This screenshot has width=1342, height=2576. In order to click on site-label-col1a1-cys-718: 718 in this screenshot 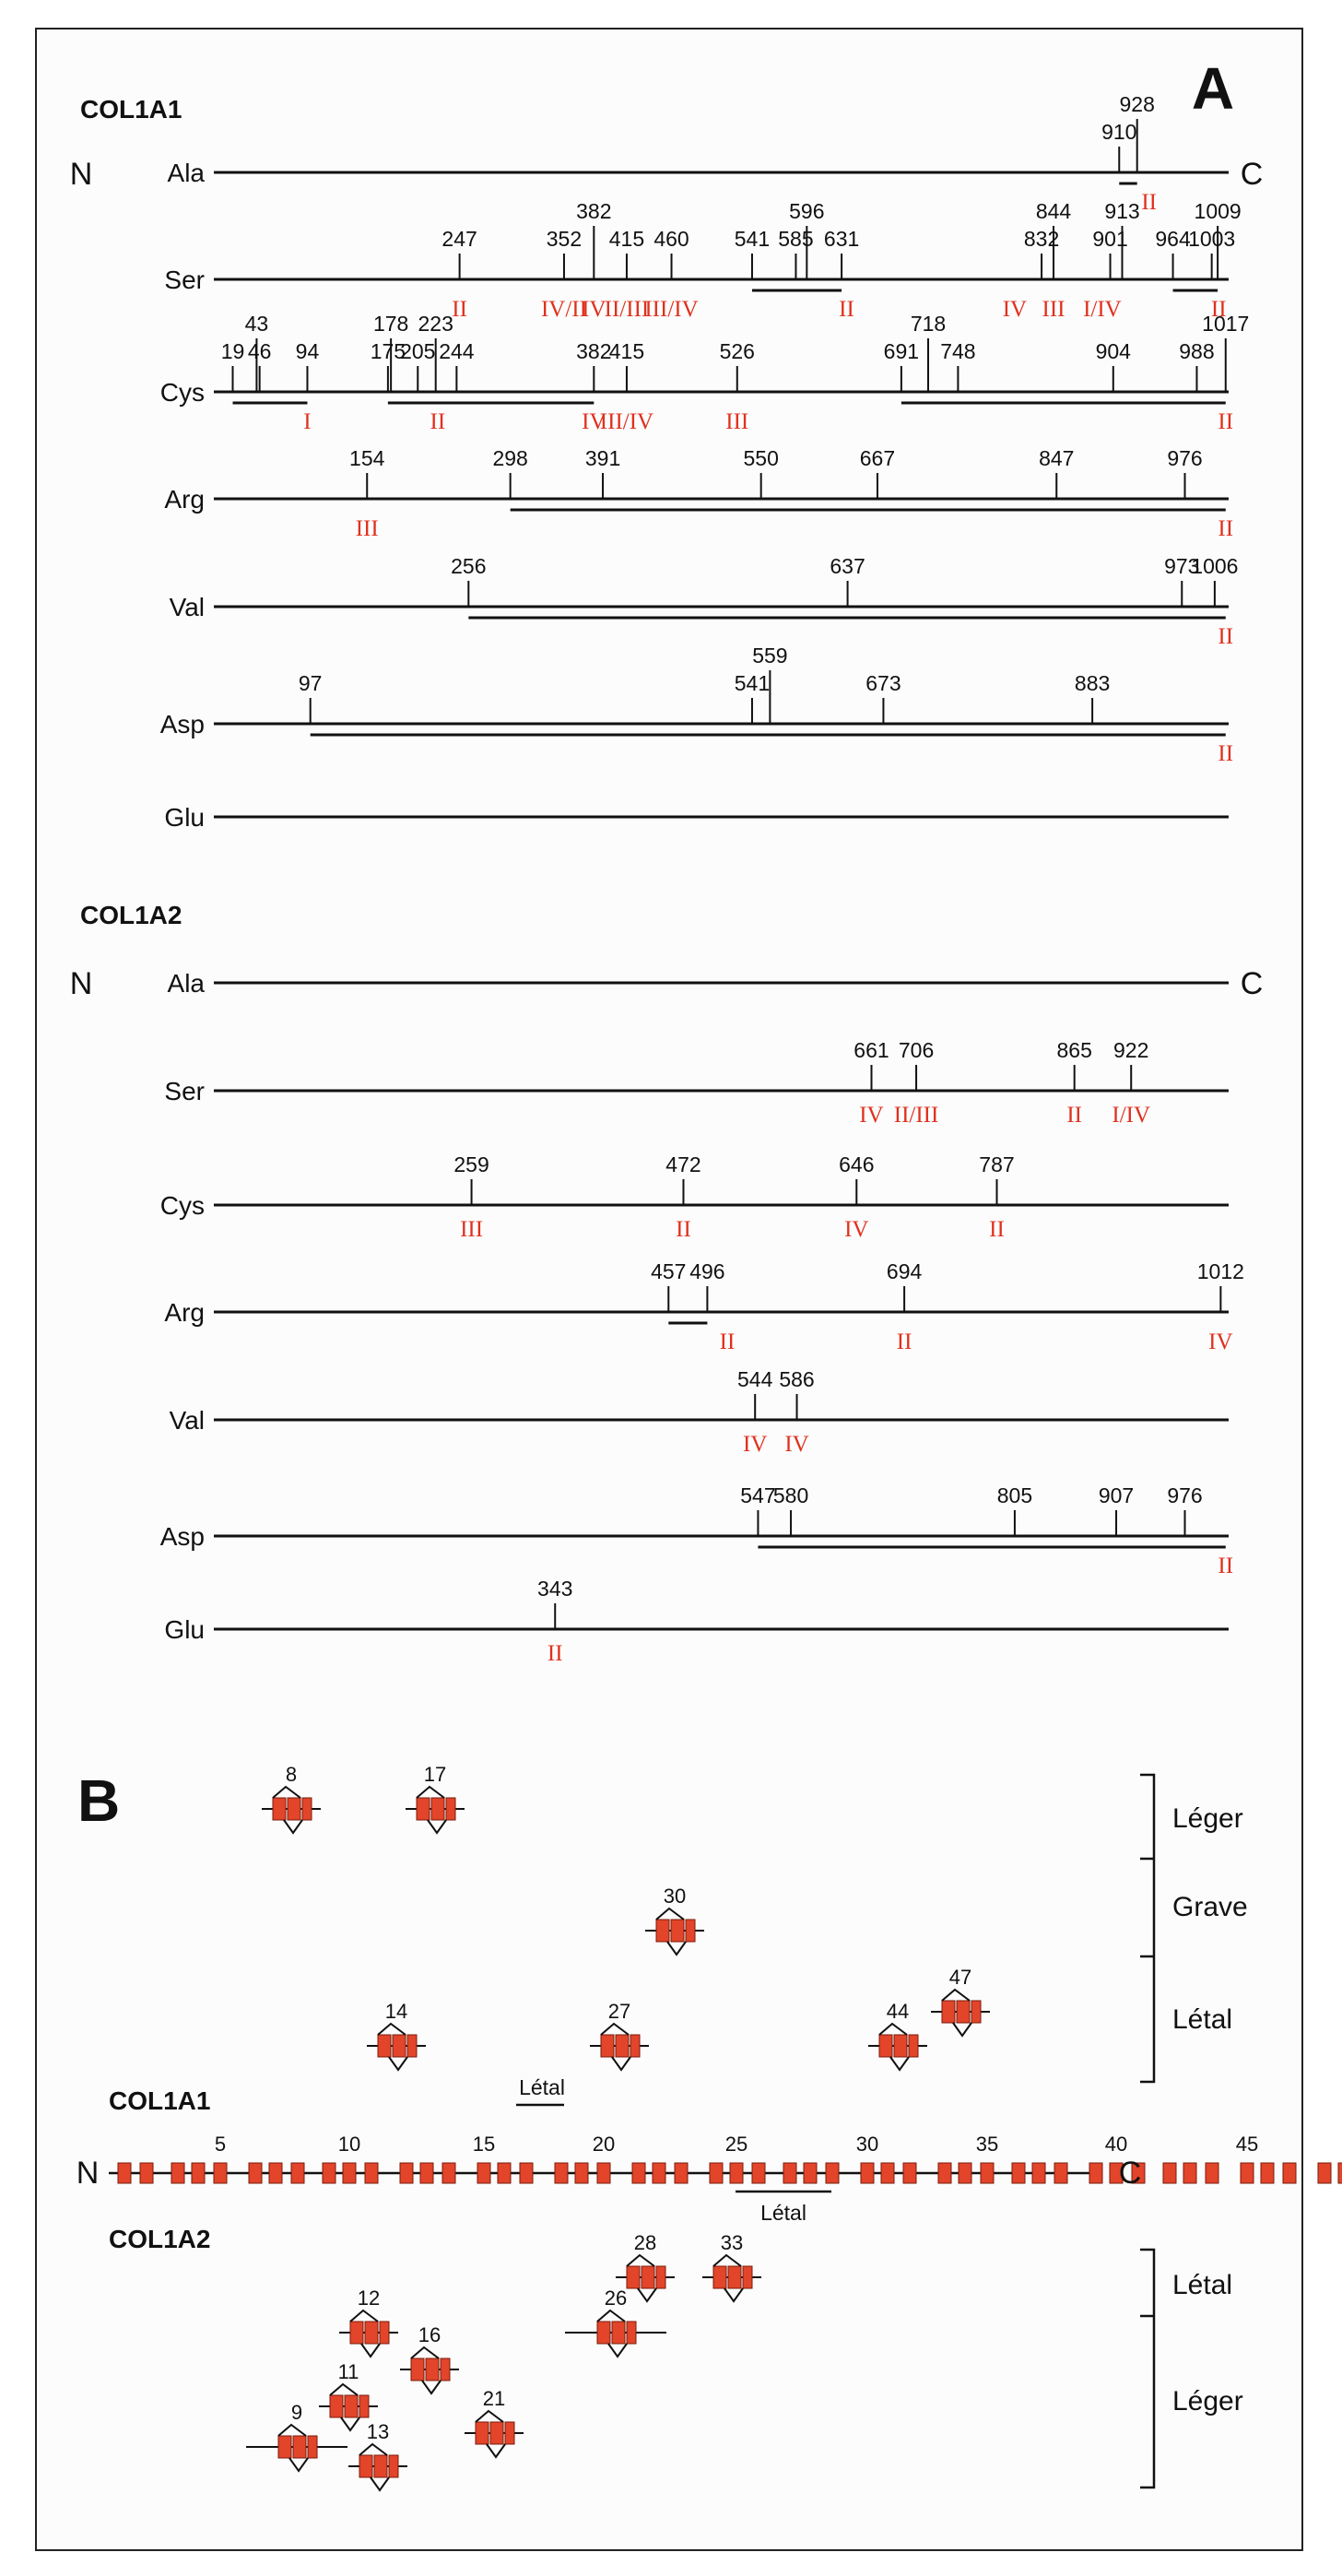, I will do `click(928, 324)`.